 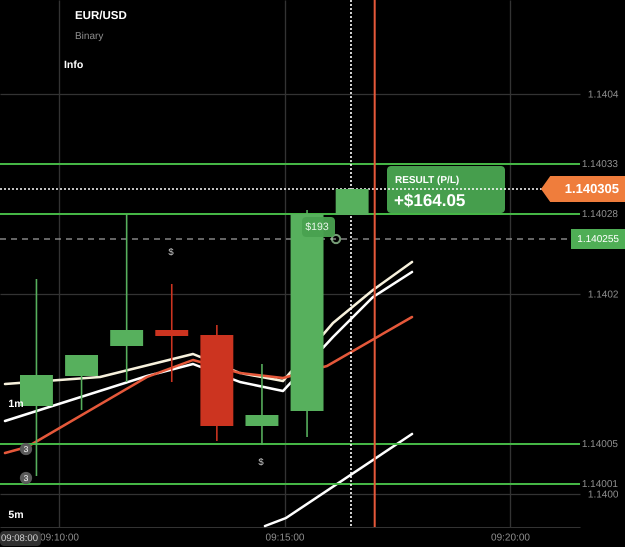 What do you see at coordinates (101, 16) in the screenshot?
I see `text: EUR/USD` at bounding box center [101, 16].